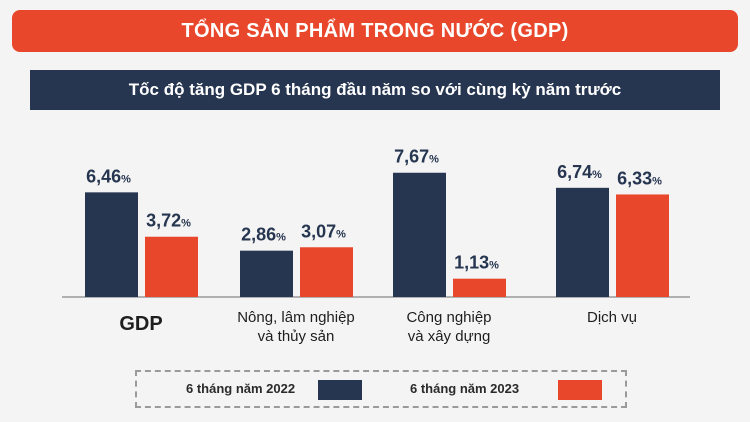  I want to click on data-label-2023-0: 3,72%, so click(168, 221).